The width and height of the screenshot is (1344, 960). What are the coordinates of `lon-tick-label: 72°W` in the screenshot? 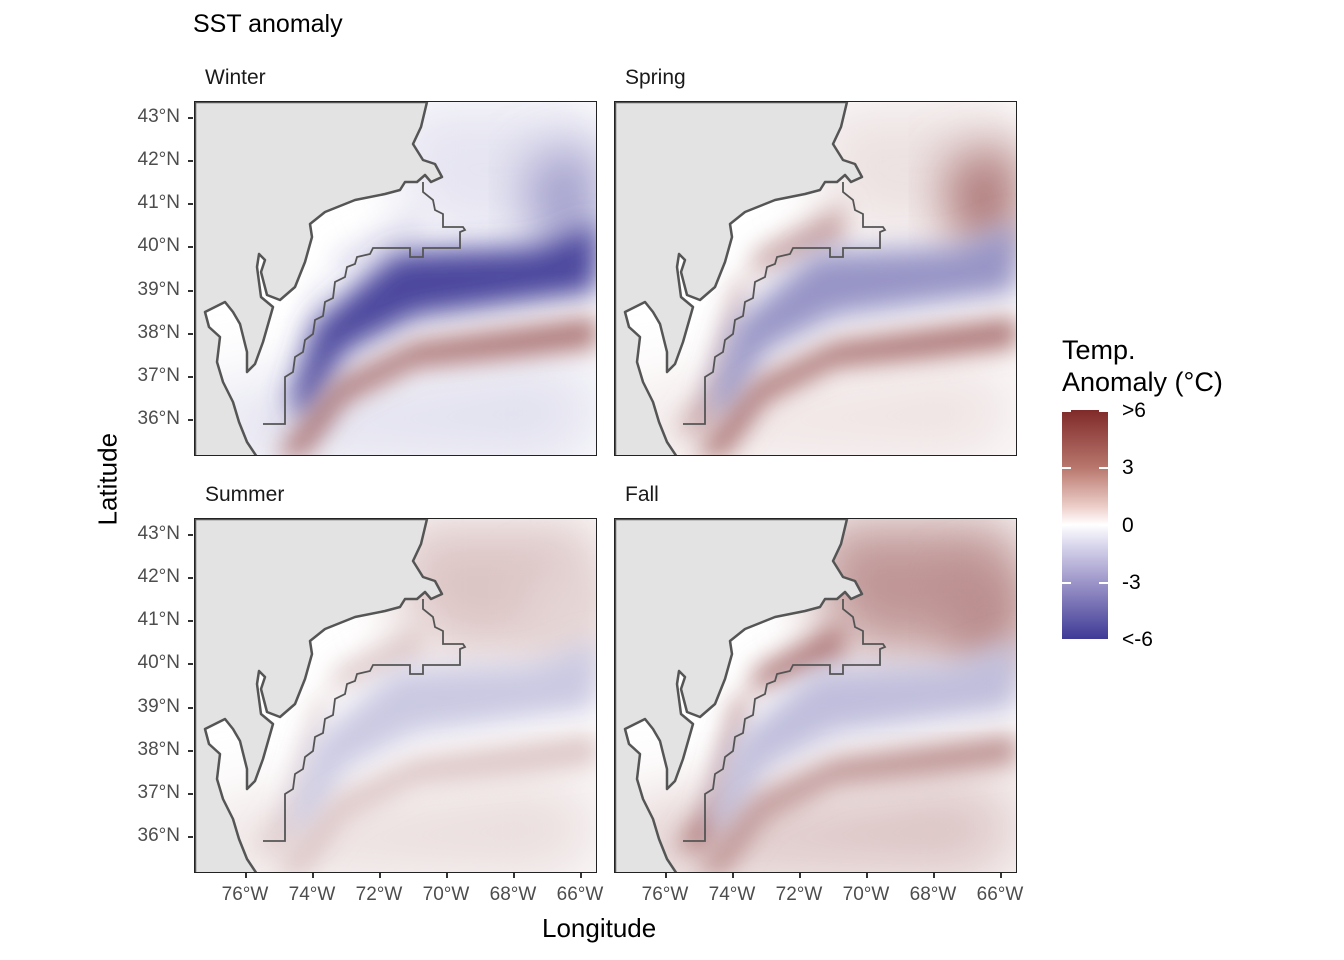 It's located at (799, 894).